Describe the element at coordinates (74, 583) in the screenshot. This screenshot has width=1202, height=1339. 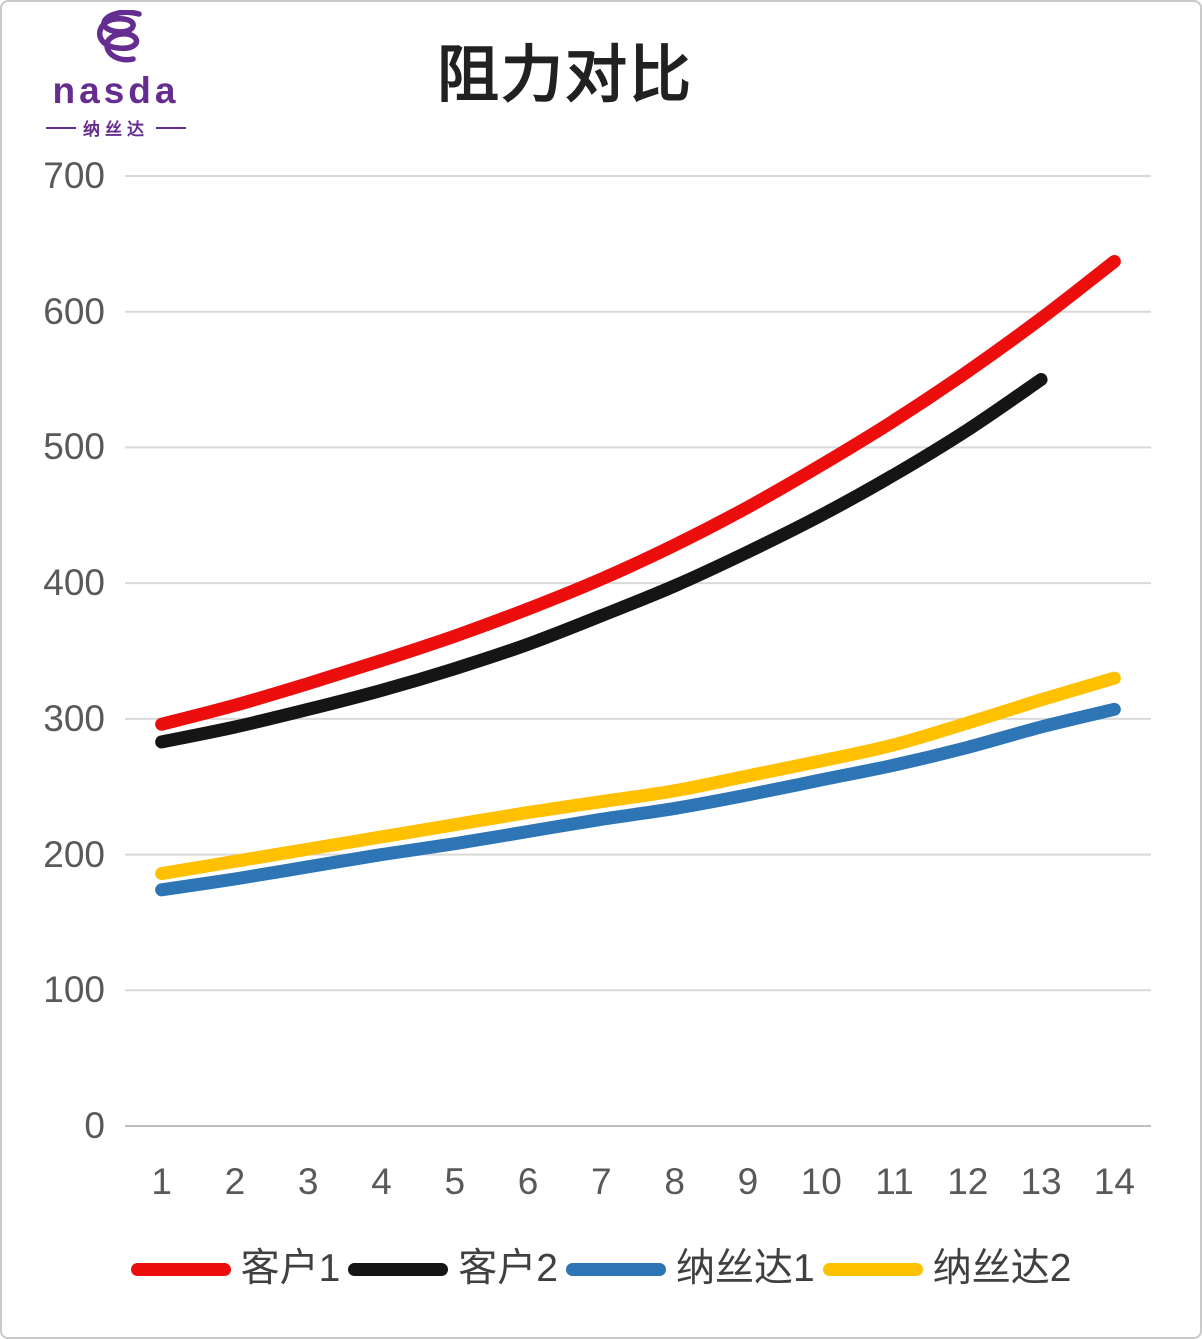
I see `y-tick-label-400: 400` at that location.